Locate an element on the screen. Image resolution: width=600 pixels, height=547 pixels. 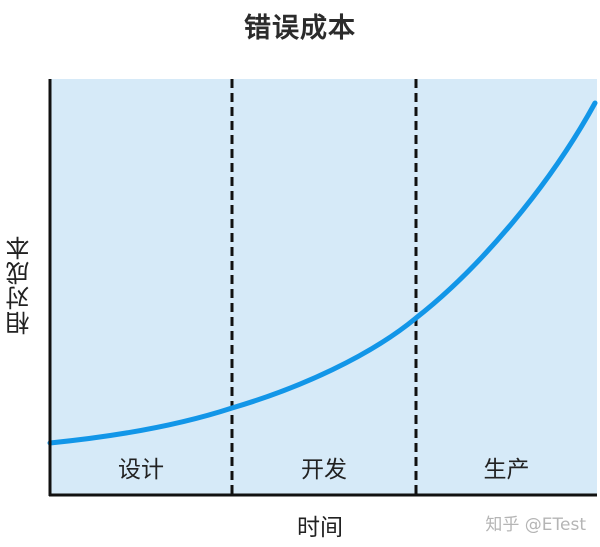
watermark: 知乎 @ETest is located at coordinates (535, 525).